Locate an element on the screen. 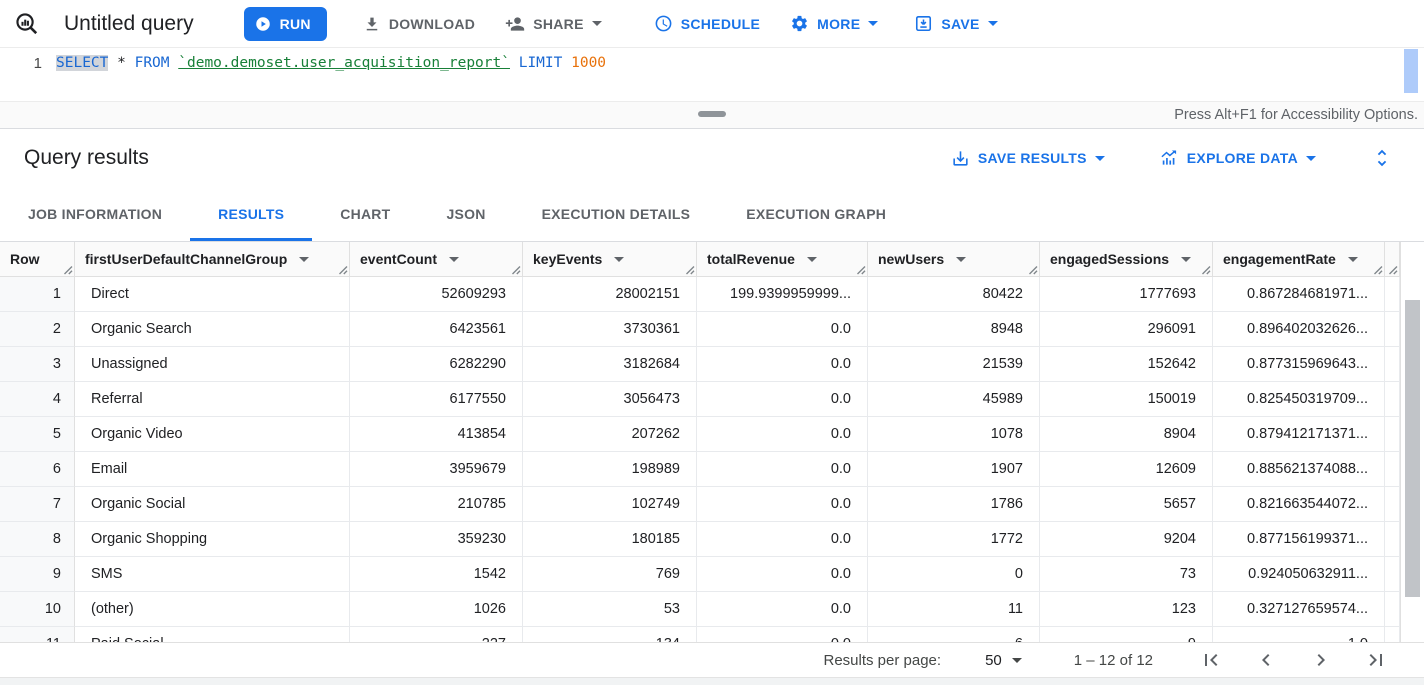 This screenshot has width=1424, height=685. run-button: RUN is located at coordinates (285, 23).